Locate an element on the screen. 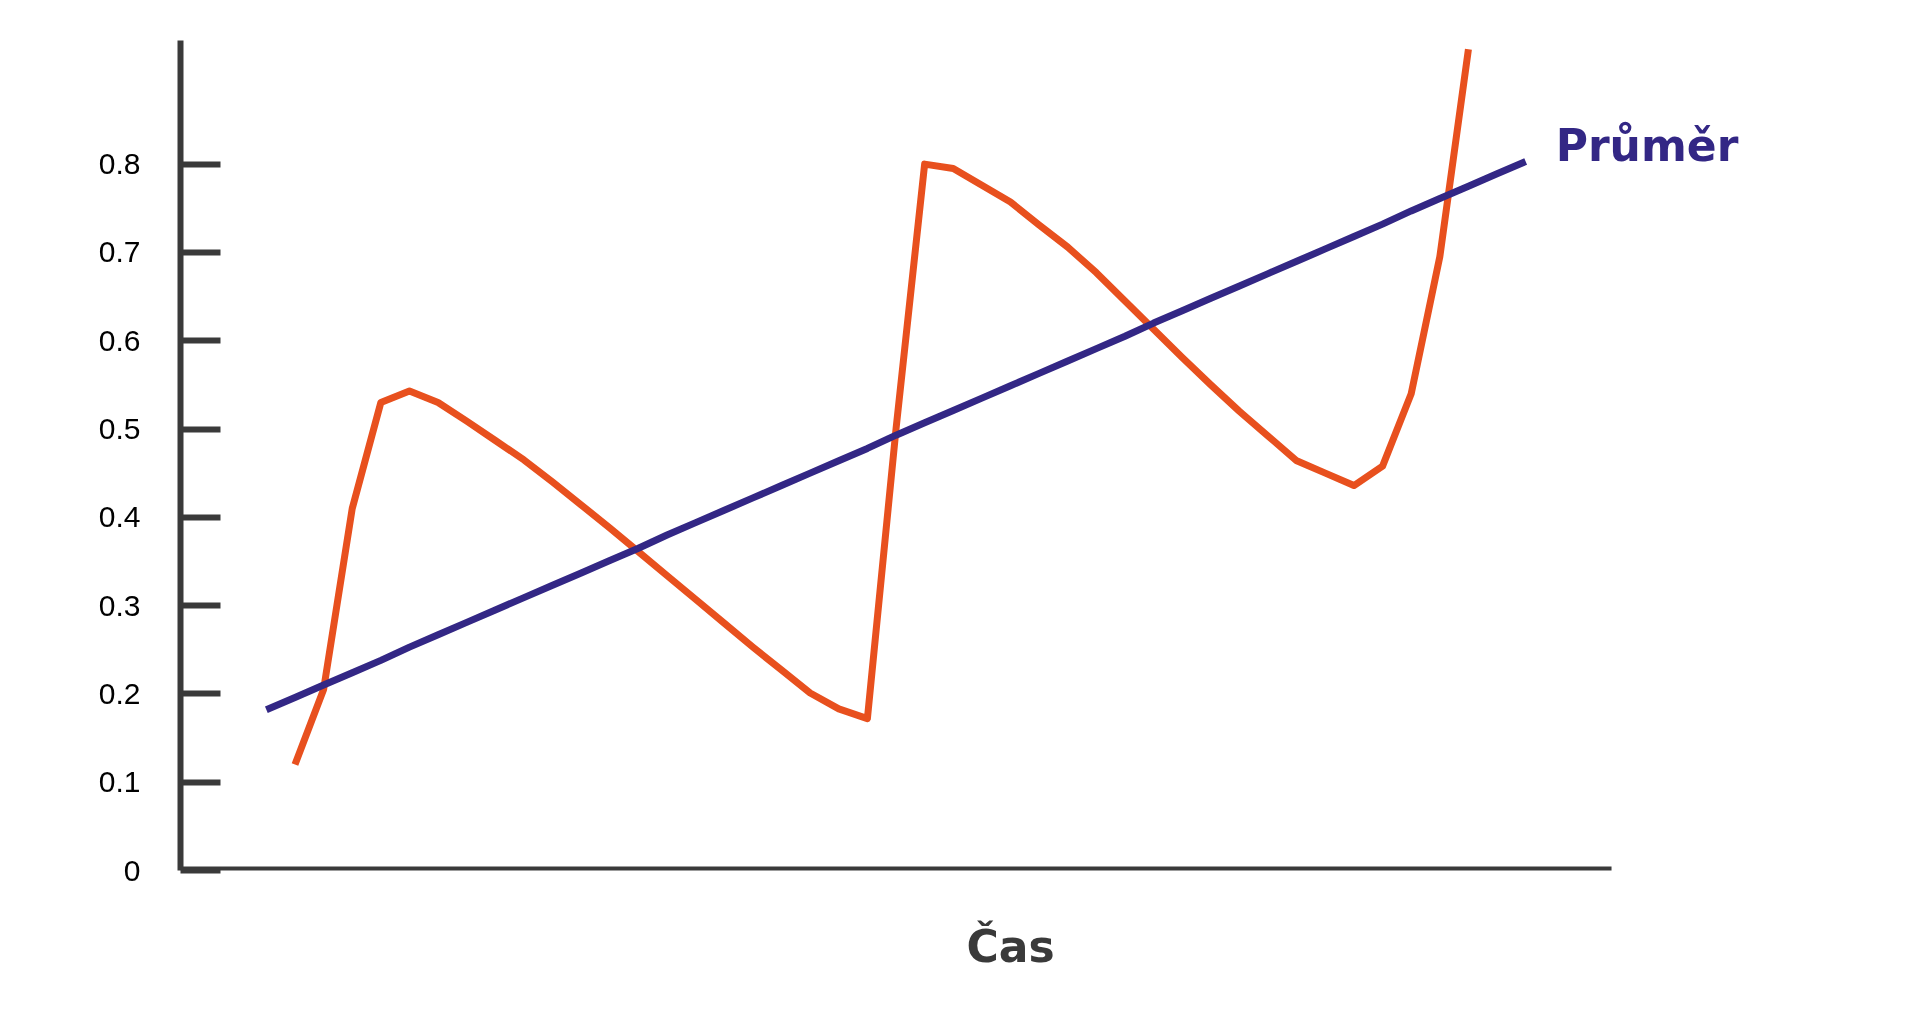 This screenshot has height=1025, width=1920. y-tick-label: 0.4 is located at coordinates (119, 517).